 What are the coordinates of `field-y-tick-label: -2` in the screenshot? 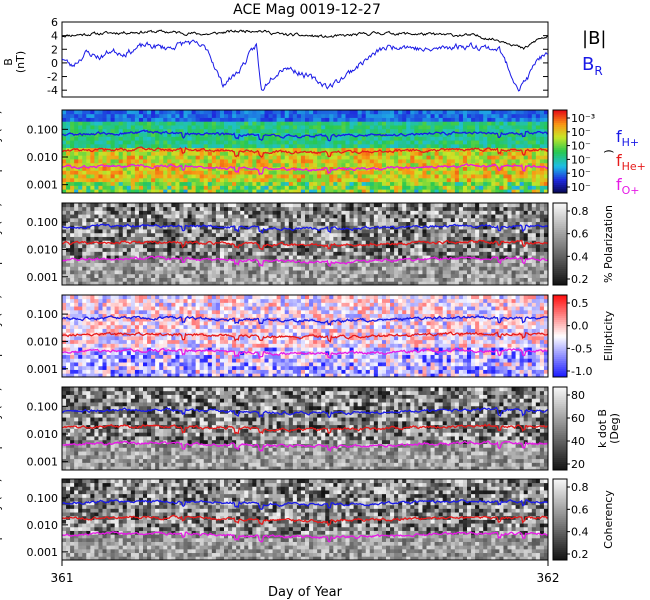 It's located at (52, 77).